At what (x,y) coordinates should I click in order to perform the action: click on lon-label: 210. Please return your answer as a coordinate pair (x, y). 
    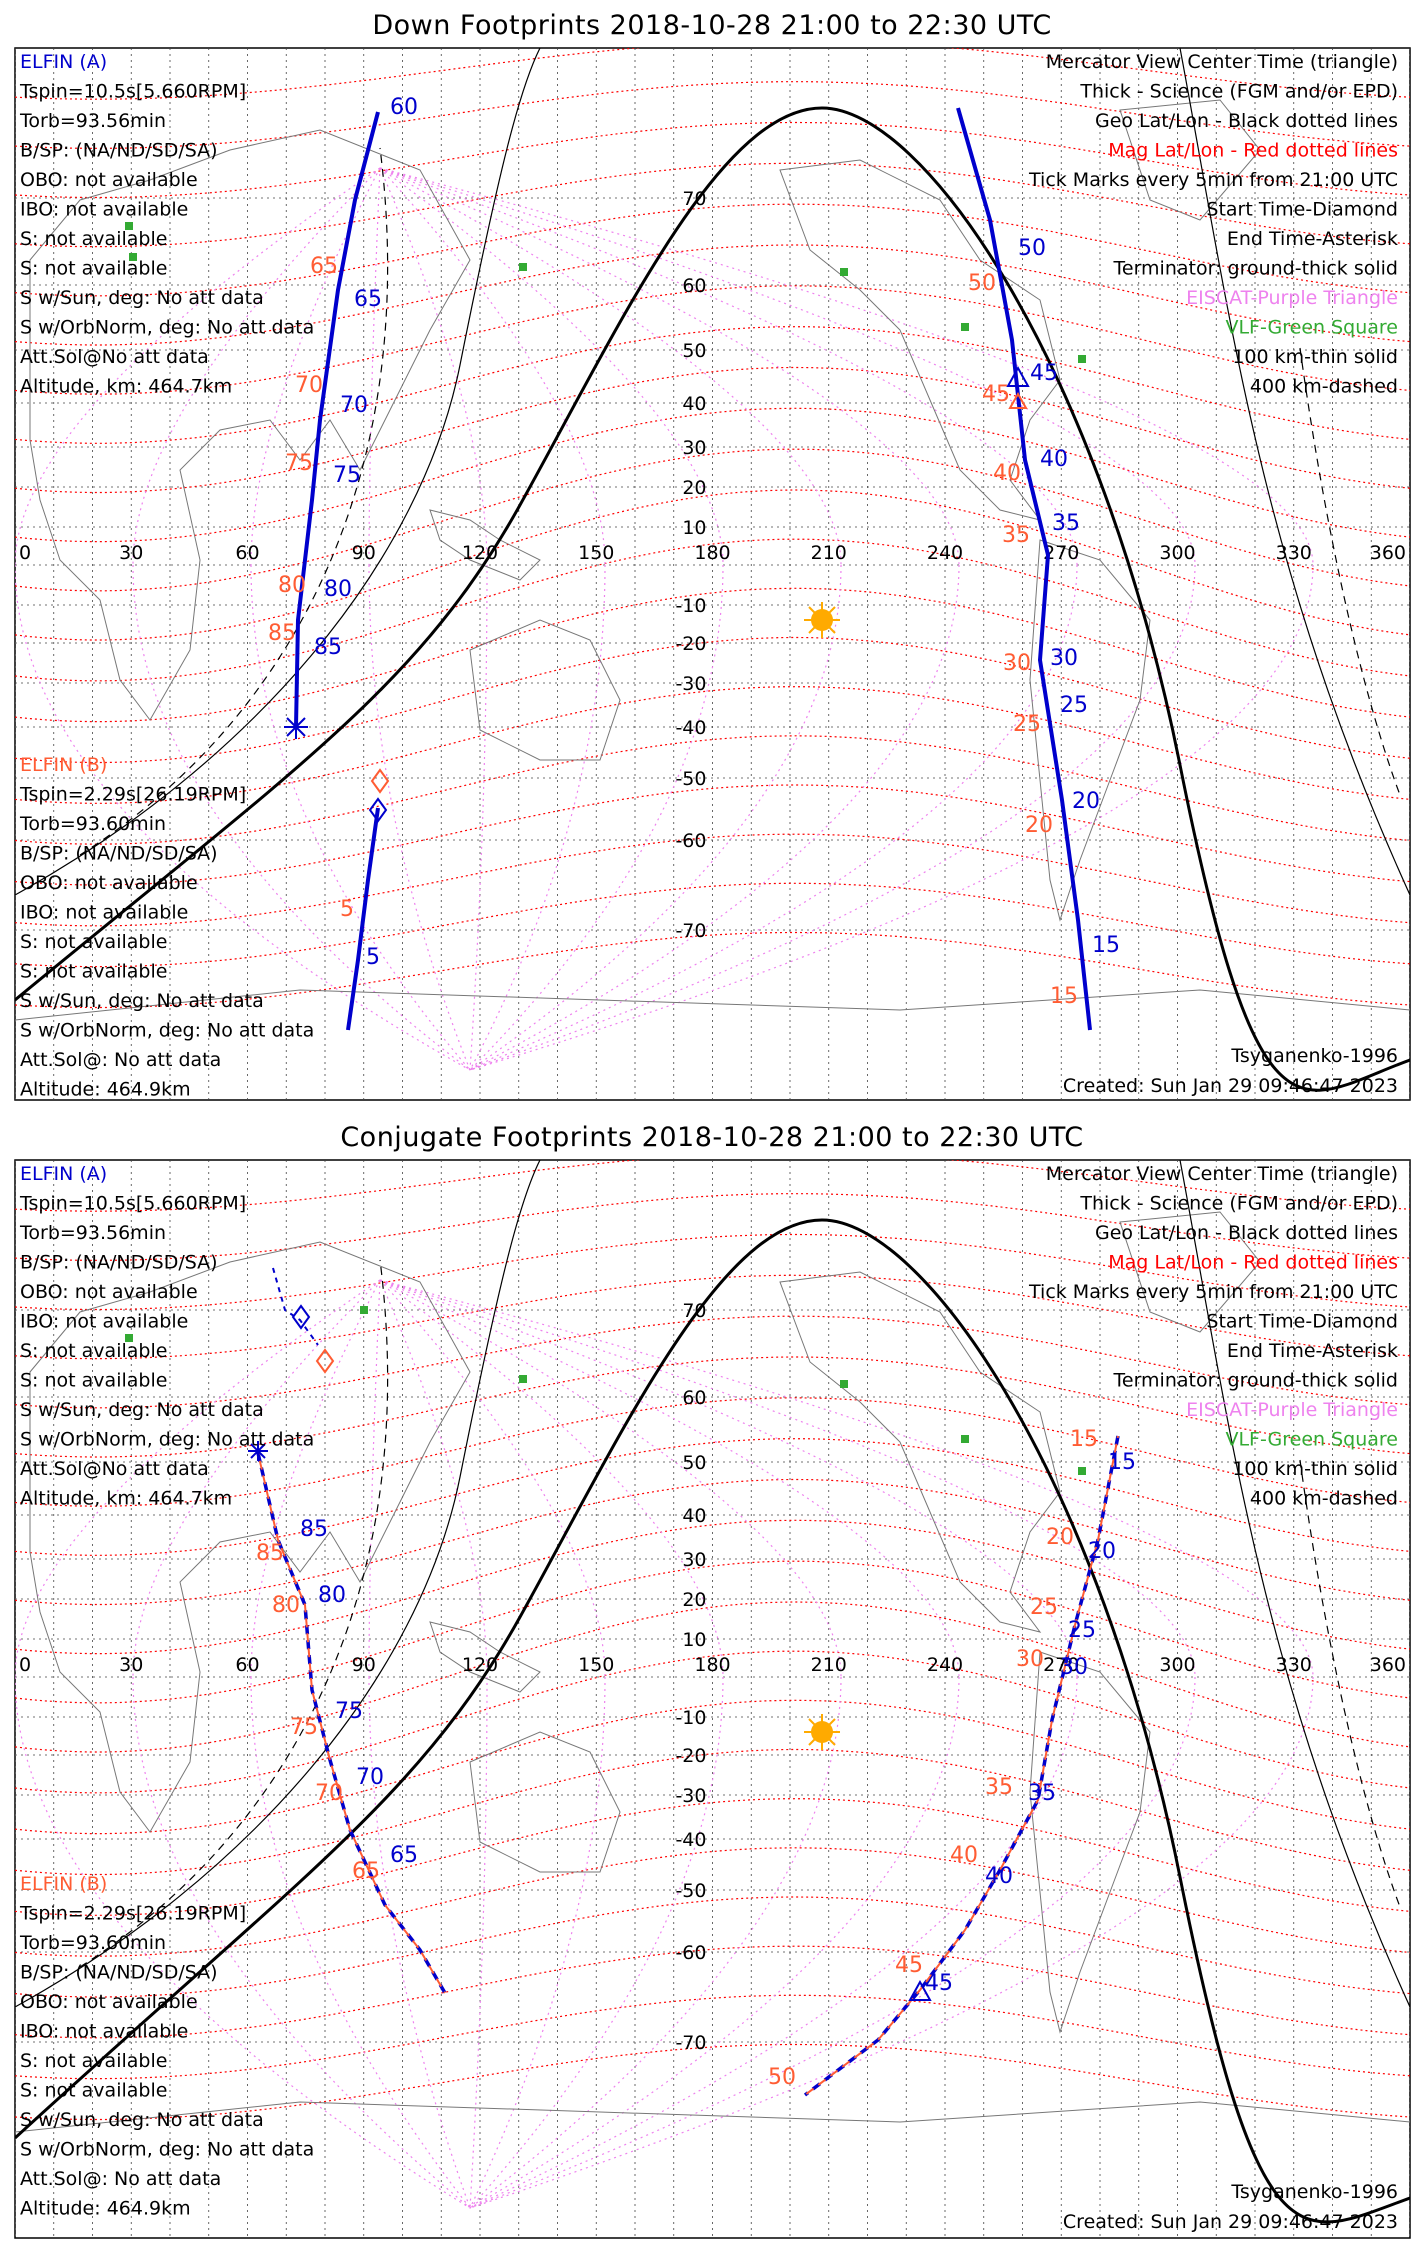
    Looking at the image, I should click on (829, 553).